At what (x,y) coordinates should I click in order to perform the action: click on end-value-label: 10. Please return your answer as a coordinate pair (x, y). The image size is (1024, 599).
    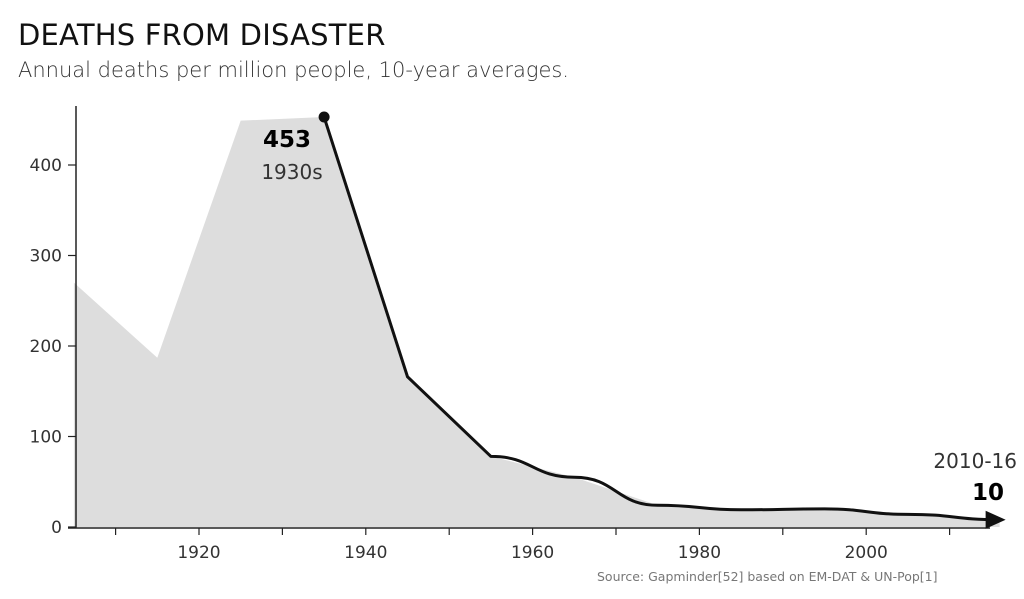
    Looking at the image, I should click on (988, 493).